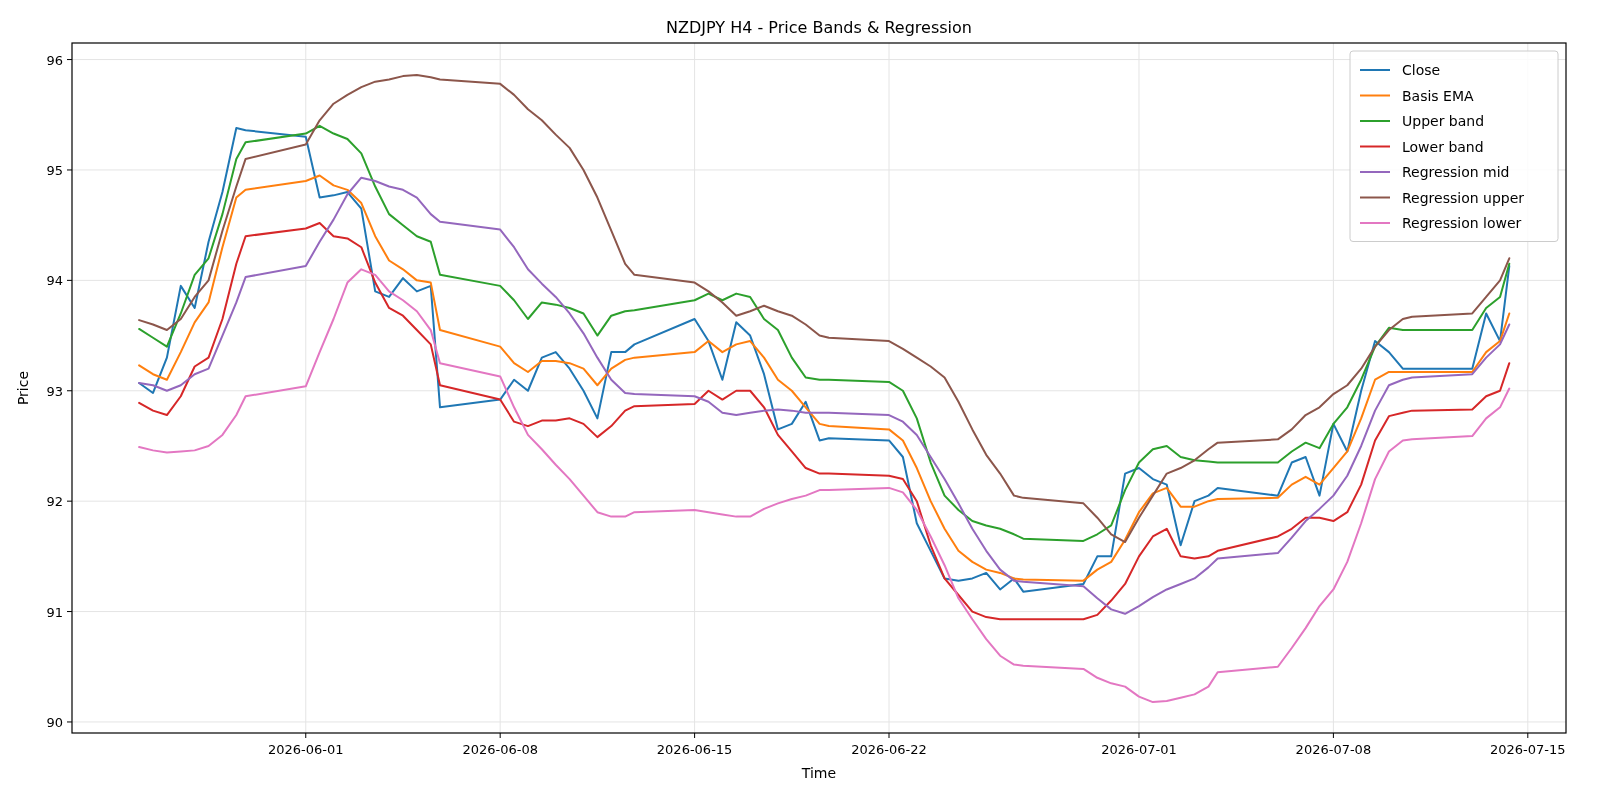  What do you see at coordinates (54, 170) in the screenshot?
I see `y-tick-label: 95` at bounding box center [54, 170].